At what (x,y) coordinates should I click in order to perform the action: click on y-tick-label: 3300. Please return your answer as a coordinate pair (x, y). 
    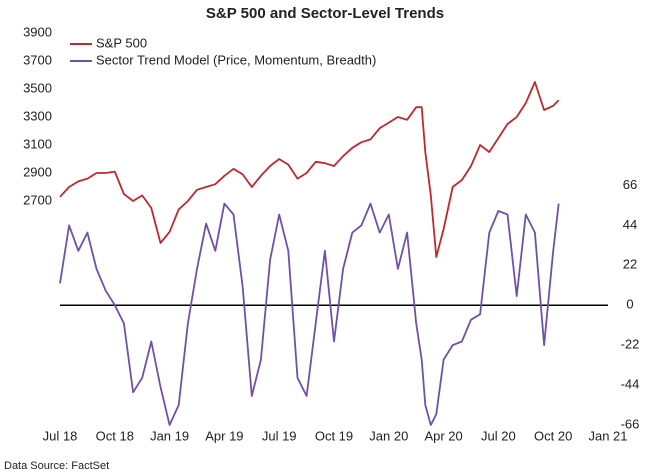
    Looking at the image, I should click on (37, 115).